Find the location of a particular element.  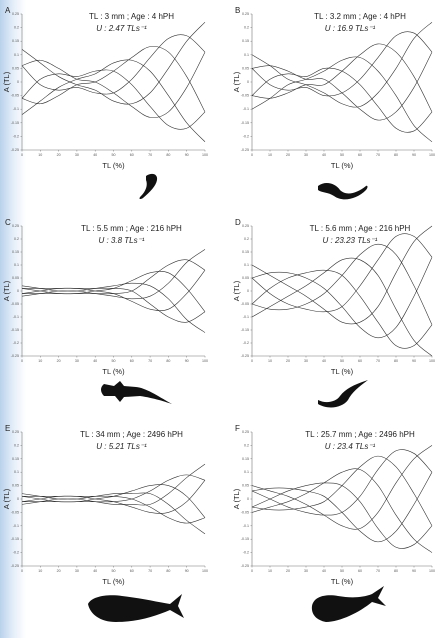

x-tick-label: 30 is located at coordinates (306, 361).